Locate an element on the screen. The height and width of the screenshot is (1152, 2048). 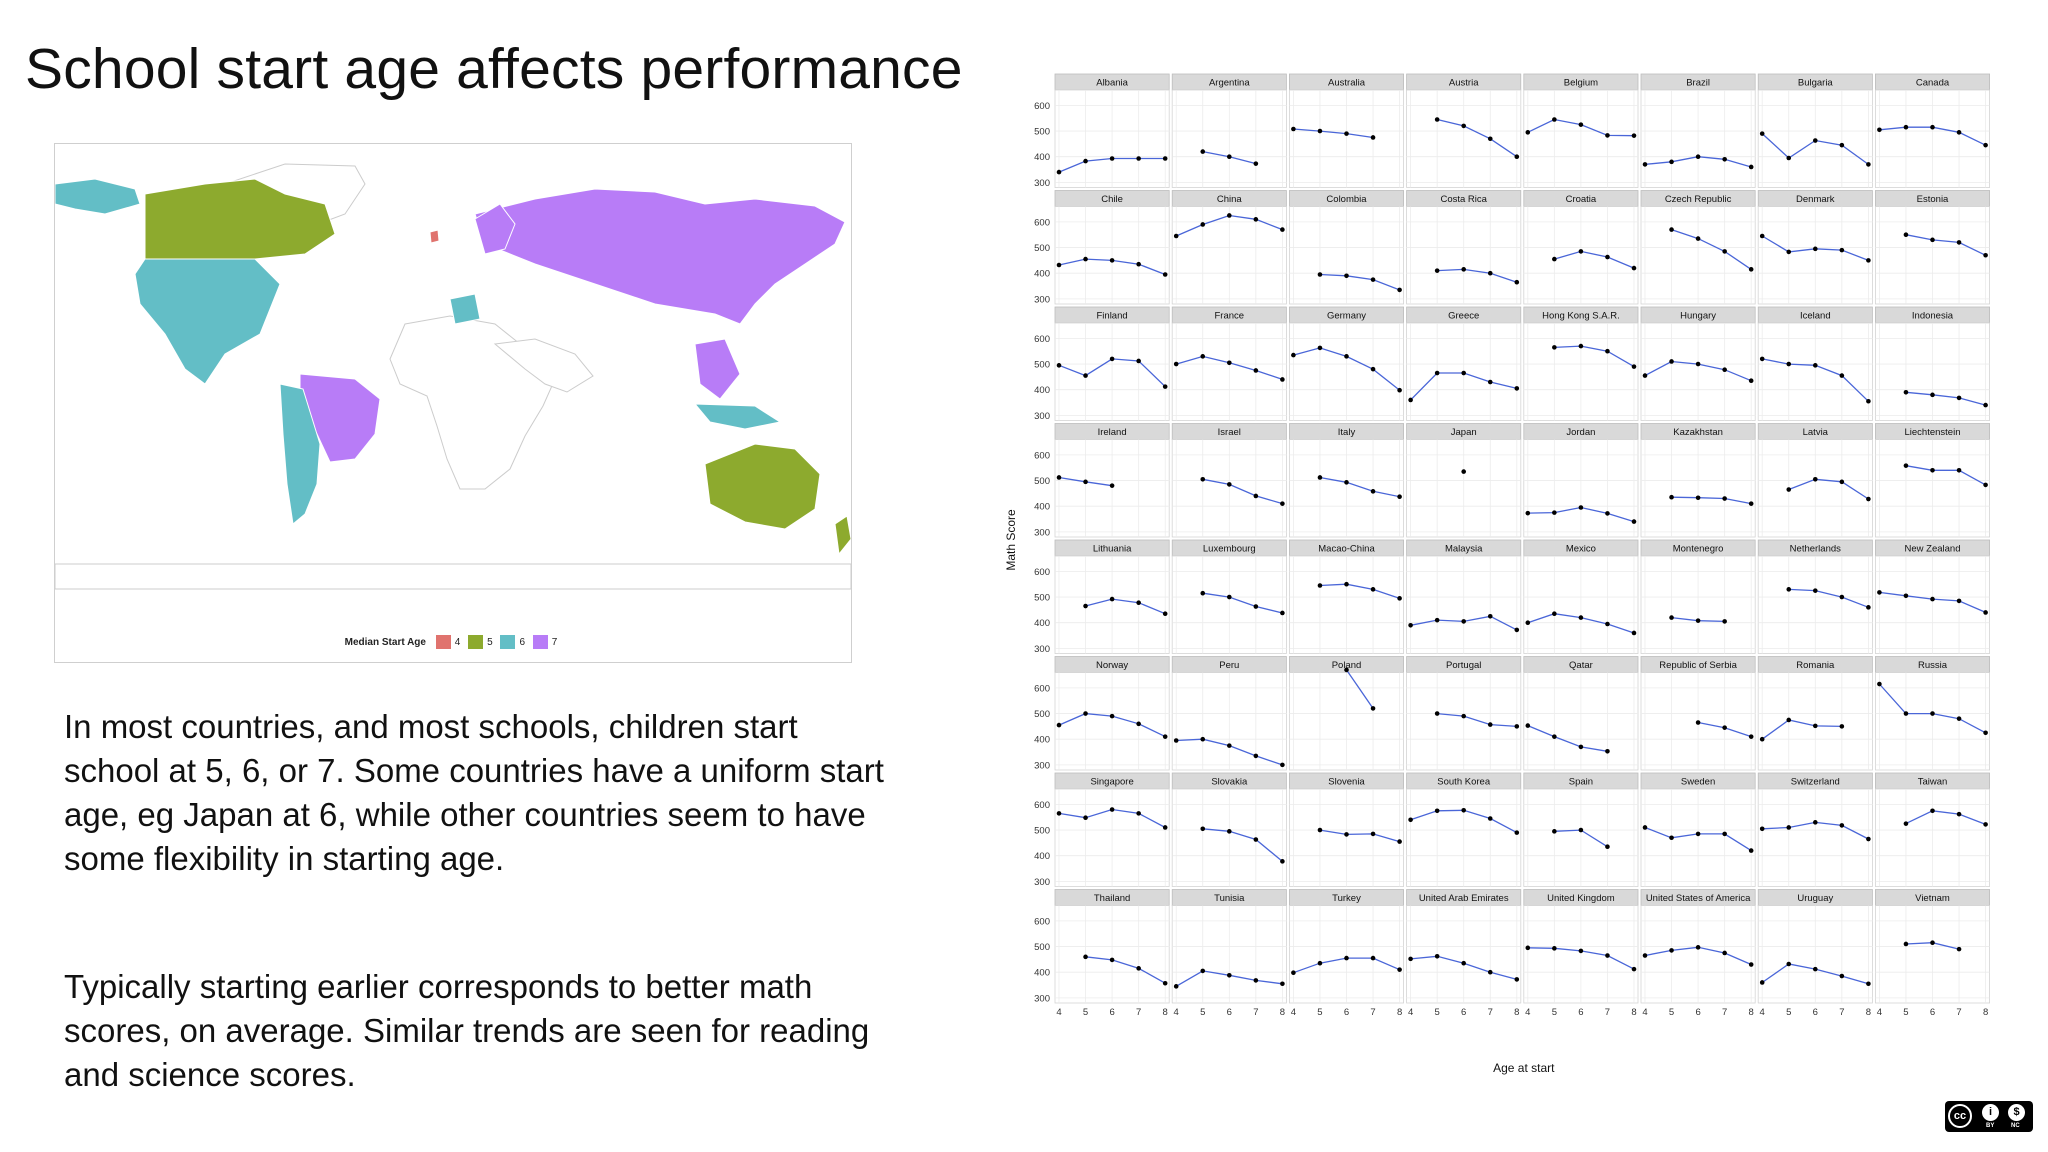
legend-swatch is located at coordinates (540, 642).